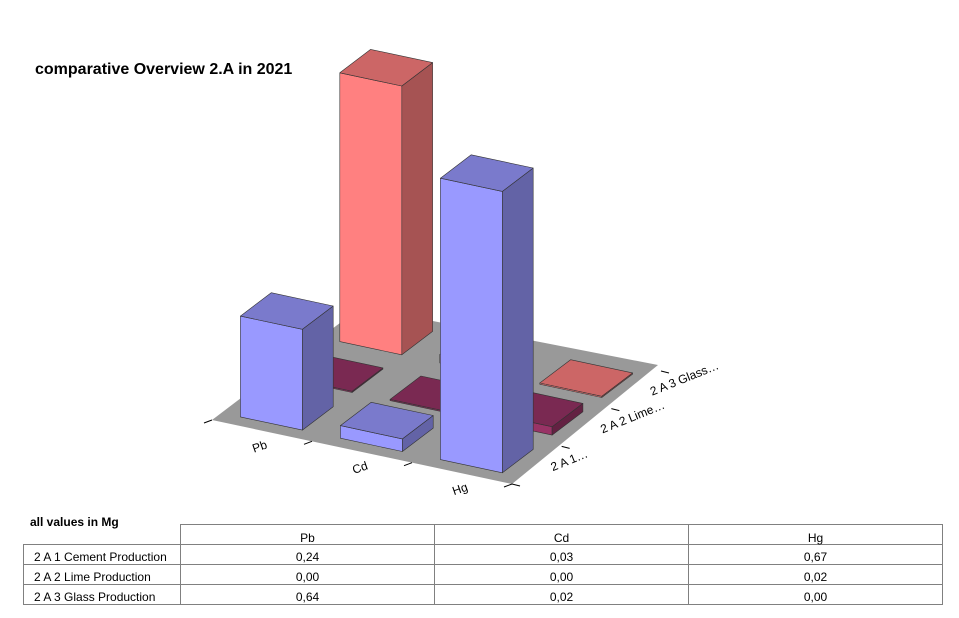 This screenshot has height=618, width=959. Describe the element at coordinates (164, 69) in the screenshot. I see `chart-title: comparative Overview 2.A in 2021` at that location.